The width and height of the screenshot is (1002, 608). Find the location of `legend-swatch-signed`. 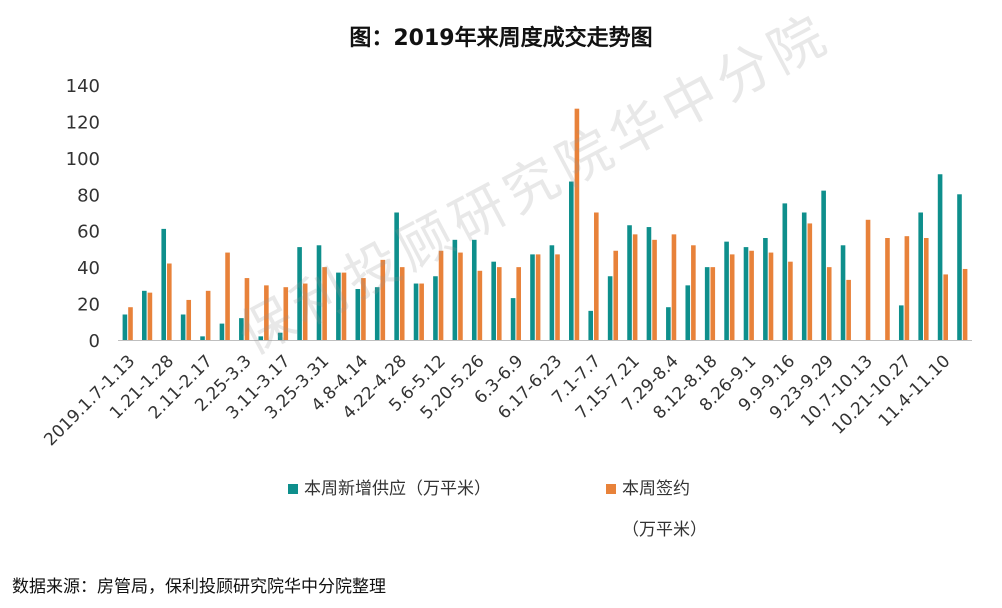

legend-swatch-signed is located at coordinates (611, 489).